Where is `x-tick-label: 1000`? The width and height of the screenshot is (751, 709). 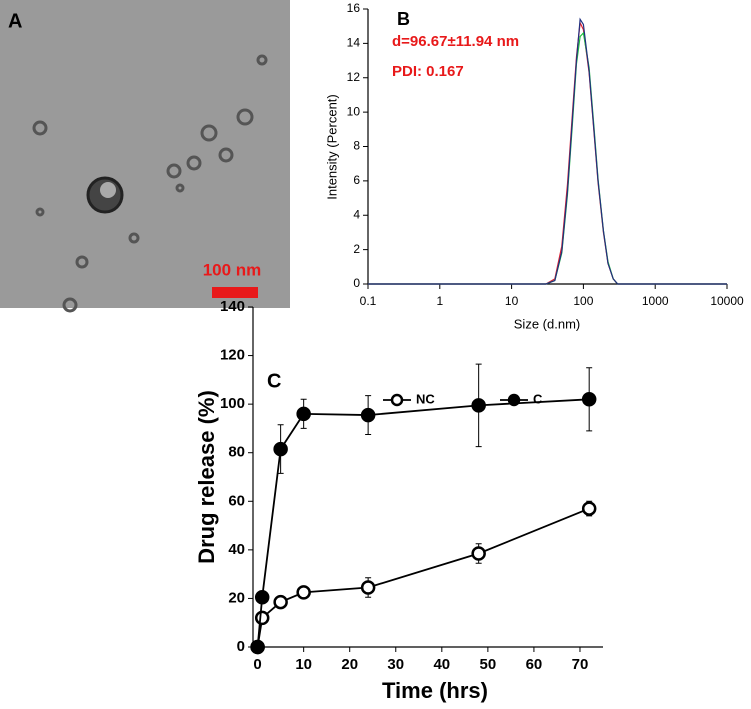
x-tick-label: 1000 is located at coordinates (655, 301).